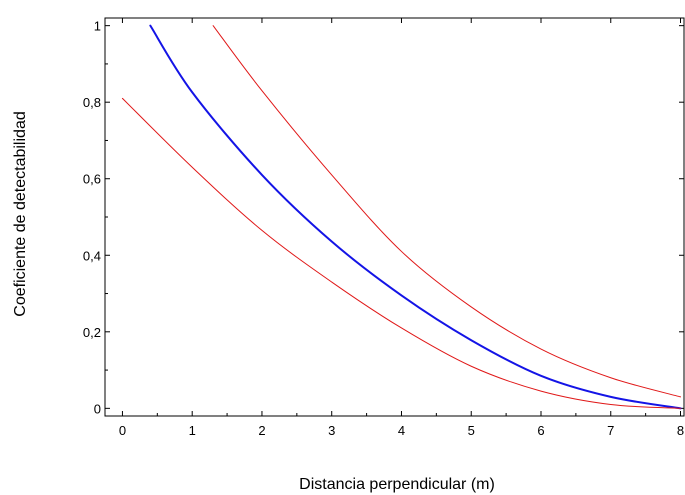  I want to click on x-tick-label: 6, so click(540, 430).